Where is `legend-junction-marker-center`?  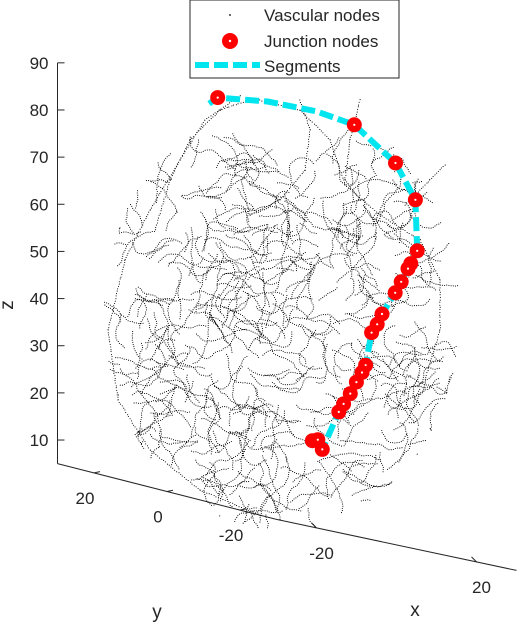
legend-junction-marker-center is located at coordinates (230, 41).